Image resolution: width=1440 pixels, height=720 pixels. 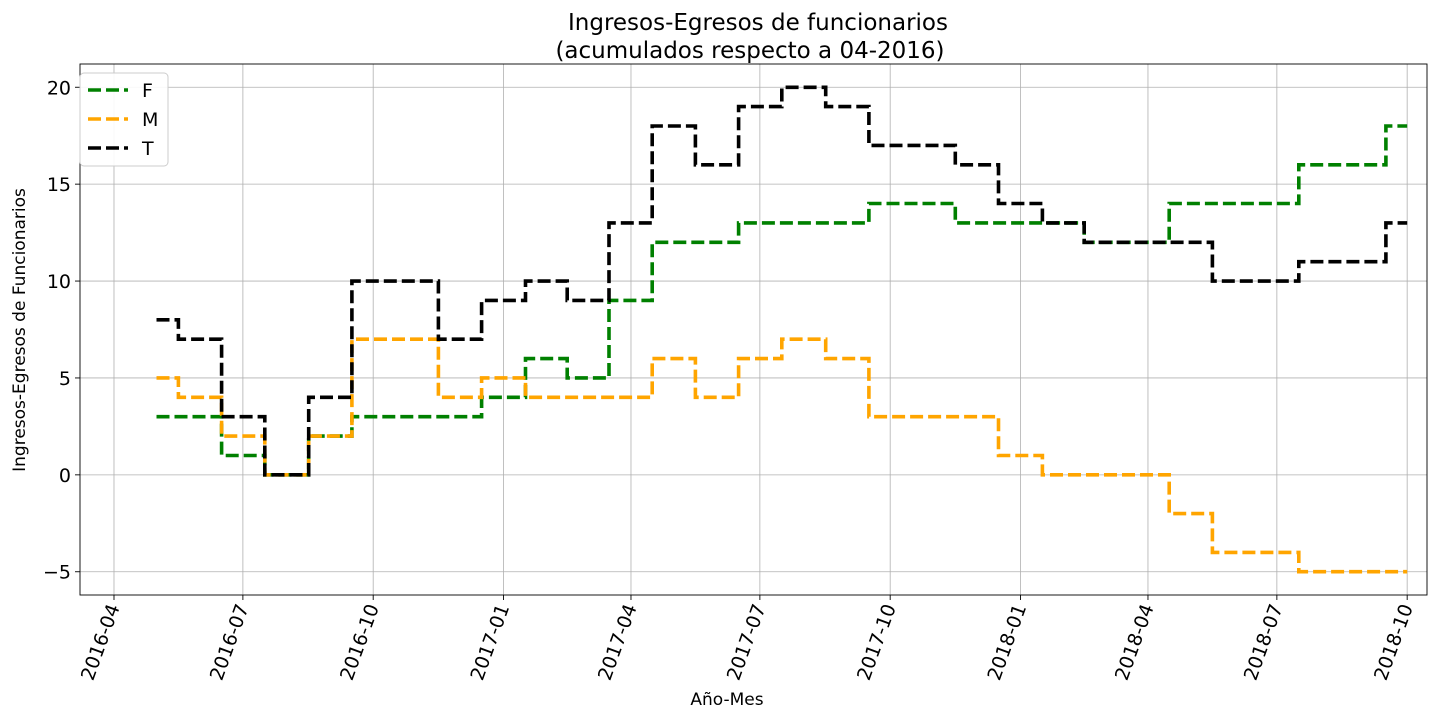 I want to click on x-tick-label: 2016-07, so click(x=230, y=642).